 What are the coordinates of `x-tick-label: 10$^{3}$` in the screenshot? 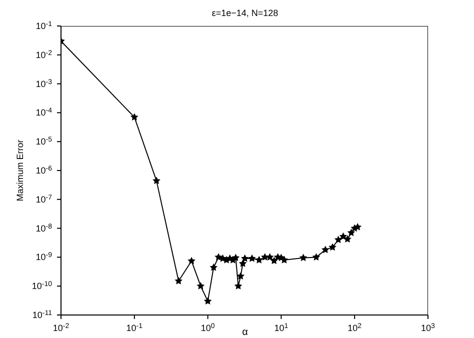 It's located at (428, 327).